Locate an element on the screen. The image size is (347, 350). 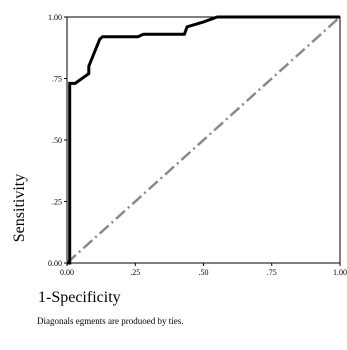
x-tick-label: .25 is located at coordinates (135, 272).